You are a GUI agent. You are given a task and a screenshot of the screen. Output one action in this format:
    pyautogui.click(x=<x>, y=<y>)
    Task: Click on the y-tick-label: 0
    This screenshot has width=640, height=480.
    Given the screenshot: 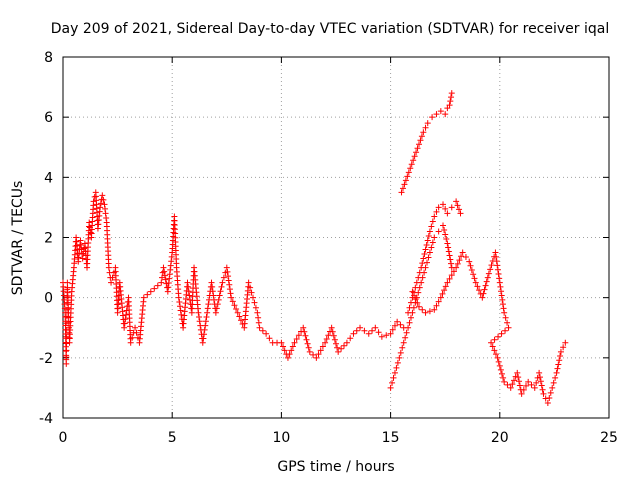 What is the action you would take?
    pyautogui.click(x=48, y=299)
    